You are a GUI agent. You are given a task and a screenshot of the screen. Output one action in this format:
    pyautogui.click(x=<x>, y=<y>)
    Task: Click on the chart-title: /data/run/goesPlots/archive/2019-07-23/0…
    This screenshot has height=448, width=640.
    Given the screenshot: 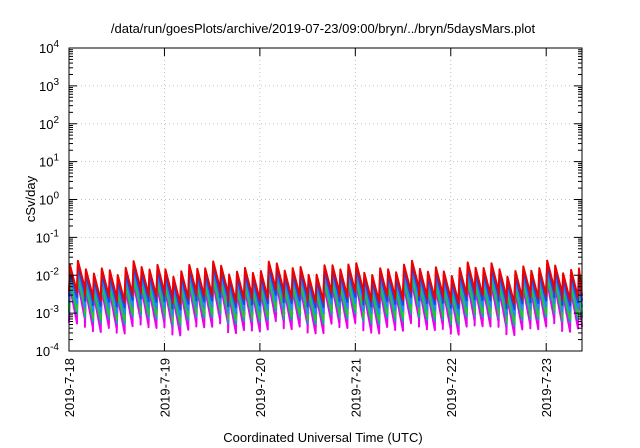 What is the action you would take?
    pyautogui.click(x=323, y=28)
    